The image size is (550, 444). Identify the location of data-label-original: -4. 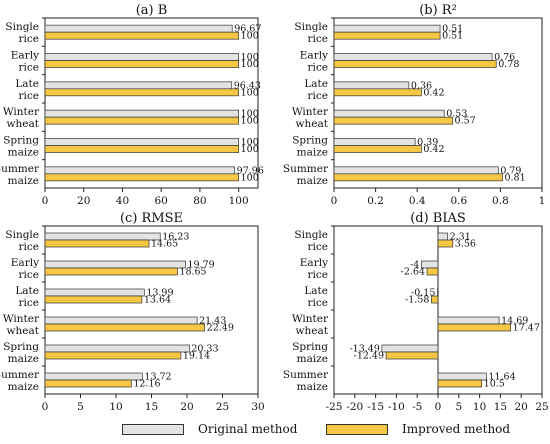
(414, 265).